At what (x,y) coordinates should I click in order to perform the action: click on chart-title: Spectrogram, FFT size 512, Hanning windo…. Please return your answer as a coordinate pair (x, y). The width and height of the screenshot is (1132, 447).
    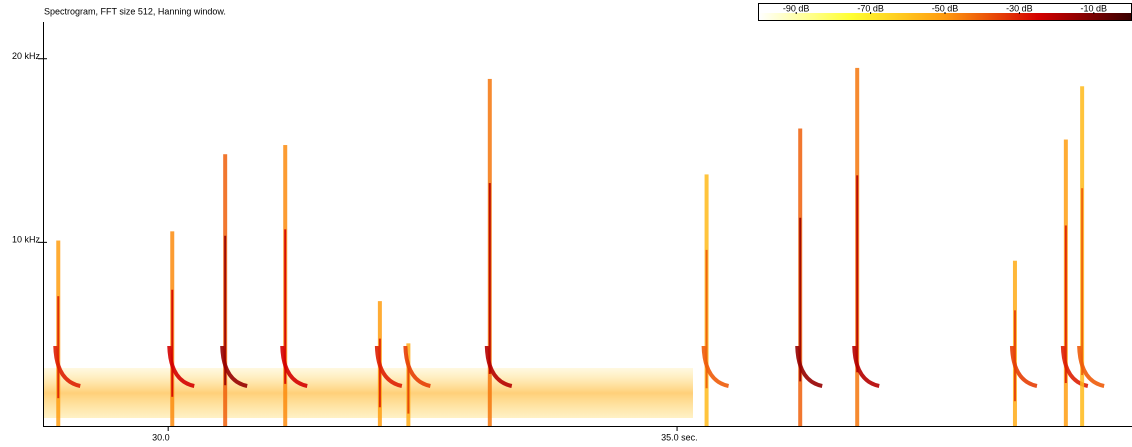
    Looking at the image, I should click on (135, 11).